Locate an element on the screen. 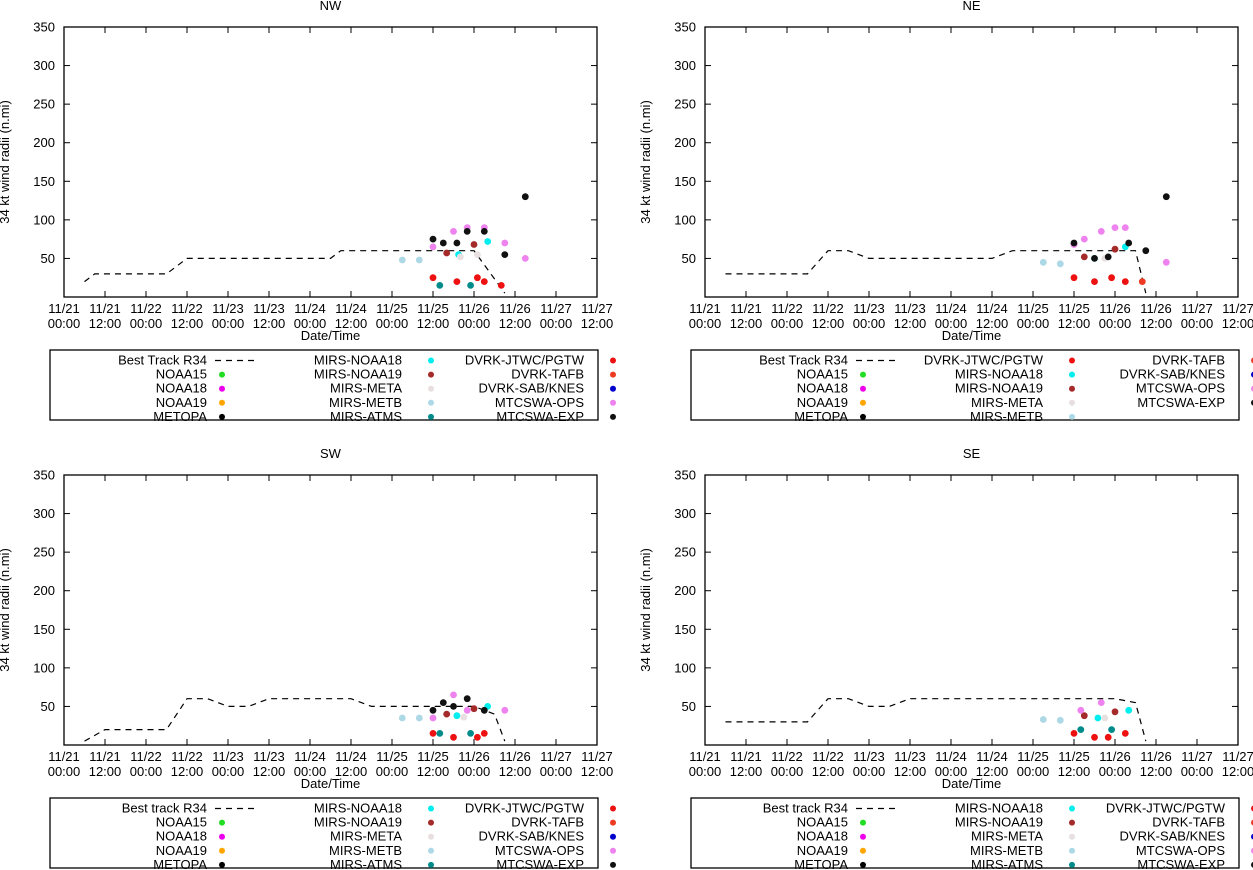 Image resolution: width=1253 pixels, height=870 pixels. legend-entry: NOAA15 is located at coordinates (190, 374).